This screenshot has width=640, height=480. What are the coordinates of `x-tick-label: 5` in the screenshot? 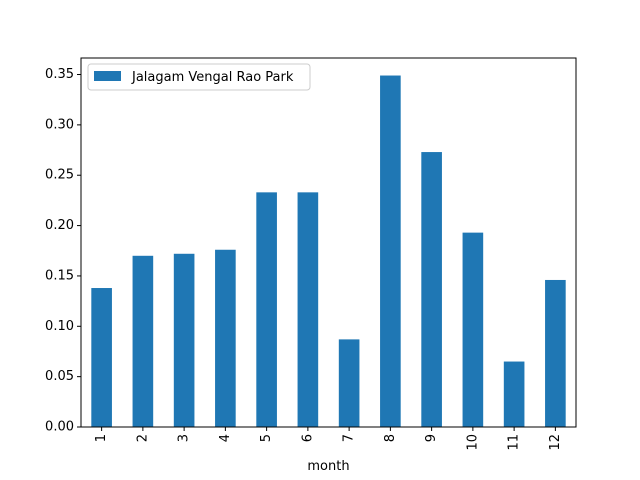 It's located at (266, 438).